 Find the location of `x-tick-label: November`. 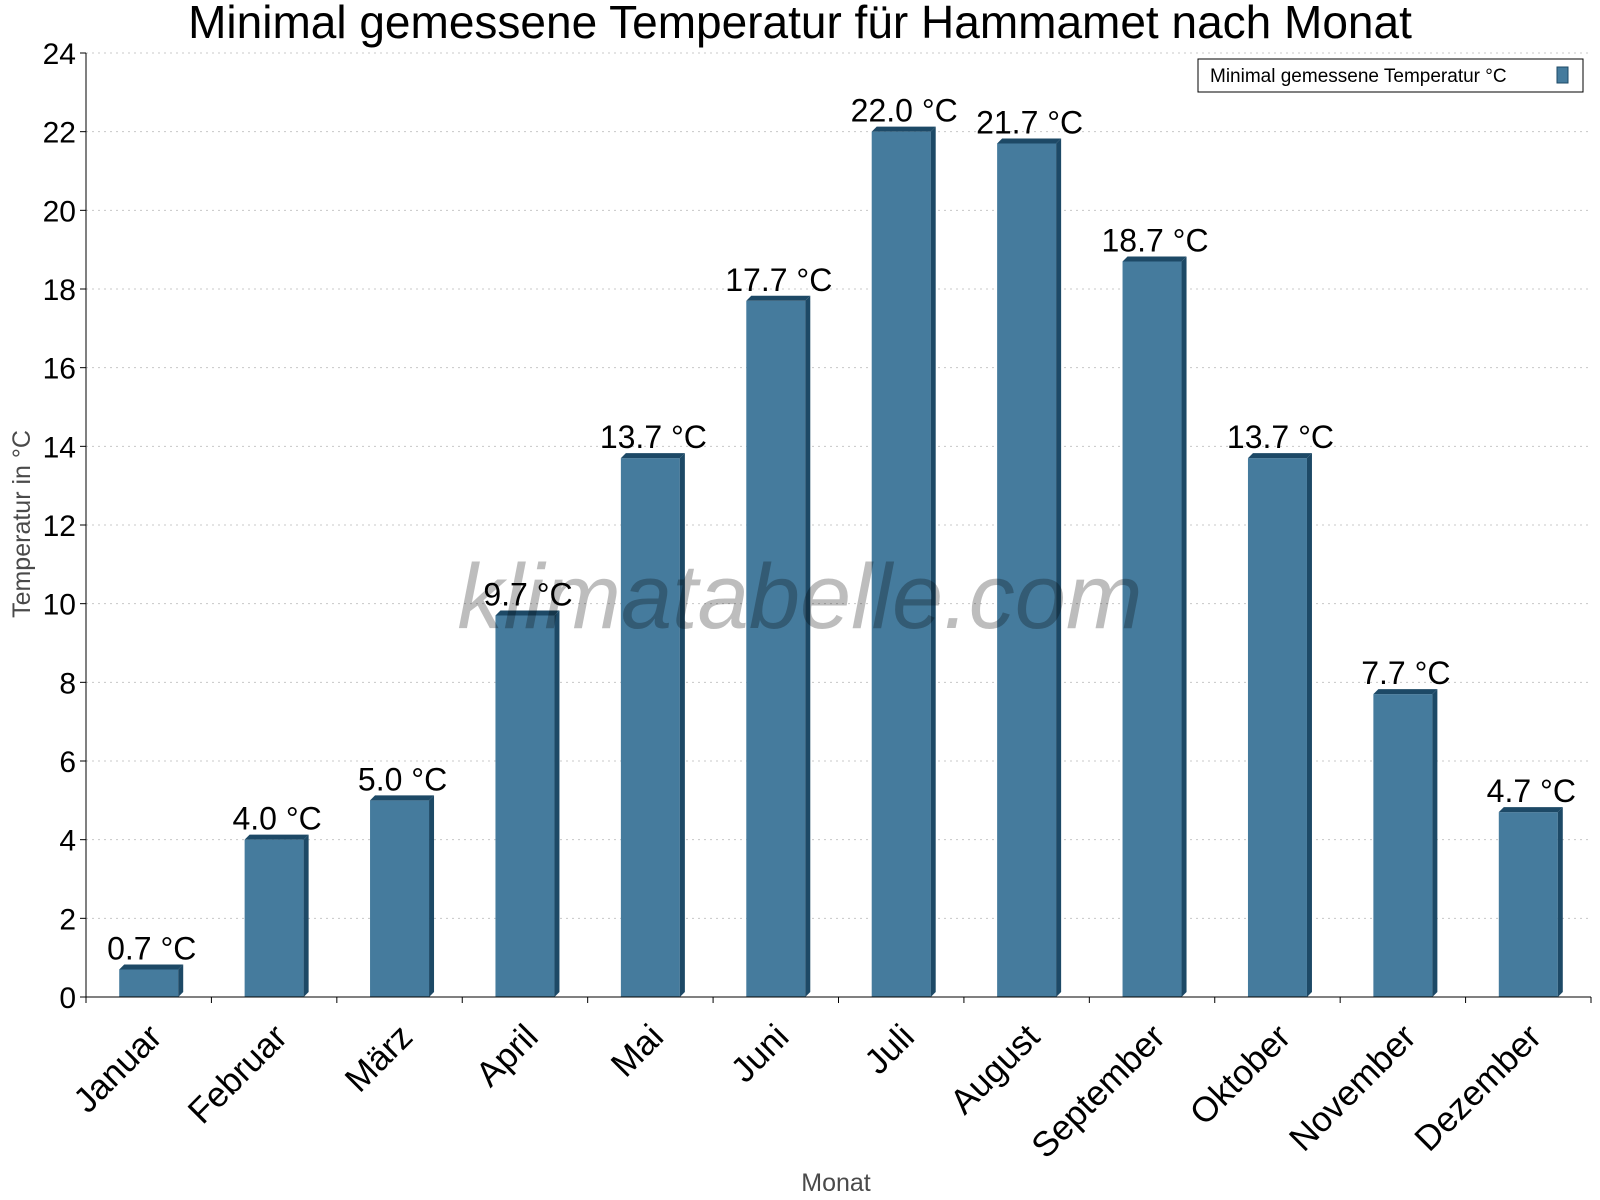

x-tick-label: November is located at coordinates (1353, 1088).